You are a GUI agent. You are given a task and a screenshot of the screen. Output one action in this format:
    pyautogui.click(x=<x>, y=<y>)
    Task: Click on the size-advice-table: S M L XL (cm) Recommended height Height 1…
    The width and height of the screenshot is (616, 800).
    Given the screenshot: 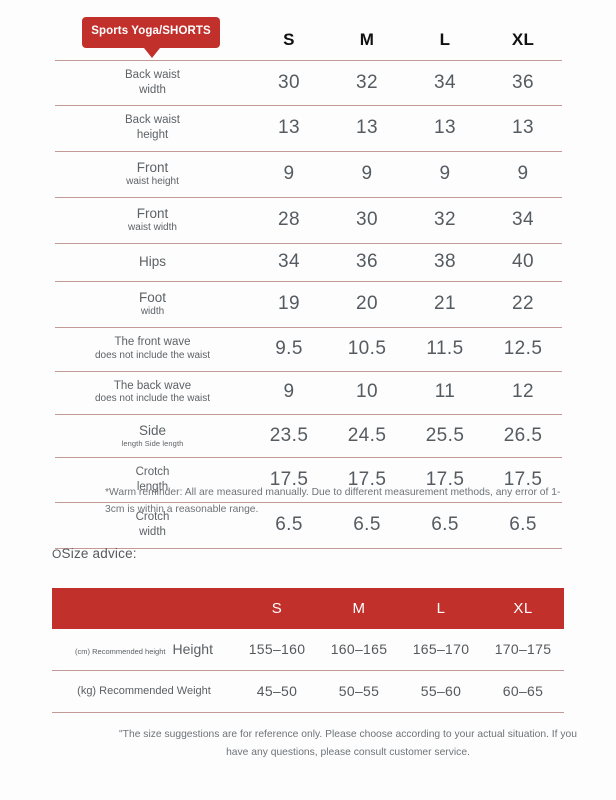 What is the action you would take?
    pyautogui.click(x=308, y=650)
    